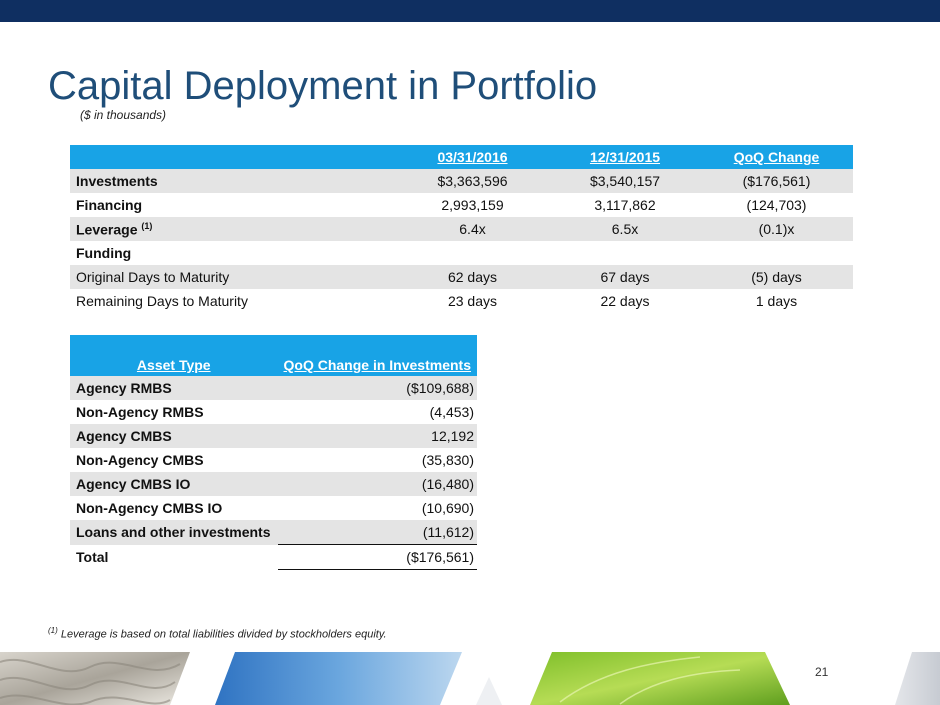 Image resolution: width=940 pixels, height=705 pixels. Describe the element at coordinates (776, 301) in the screenshot. I see `cell-value: 1 days` at that location.